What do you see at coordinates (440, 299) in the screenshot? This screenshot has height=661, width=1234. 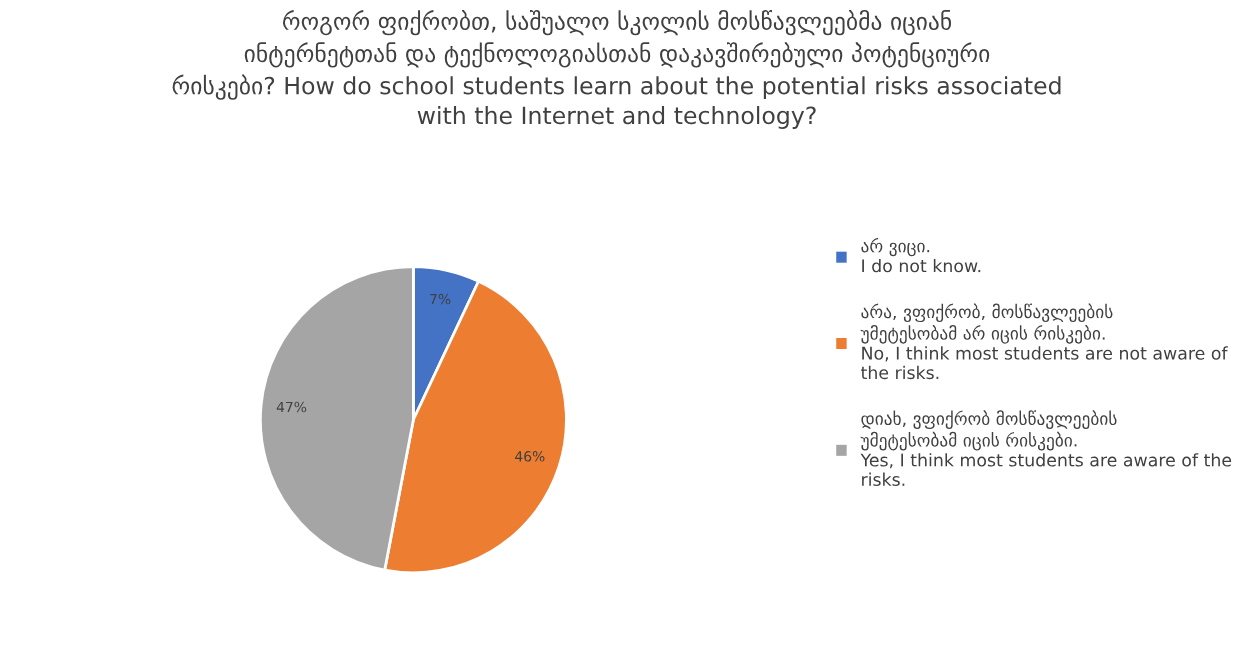 I see `data-label: 7%` at bounding box center [440, 299].